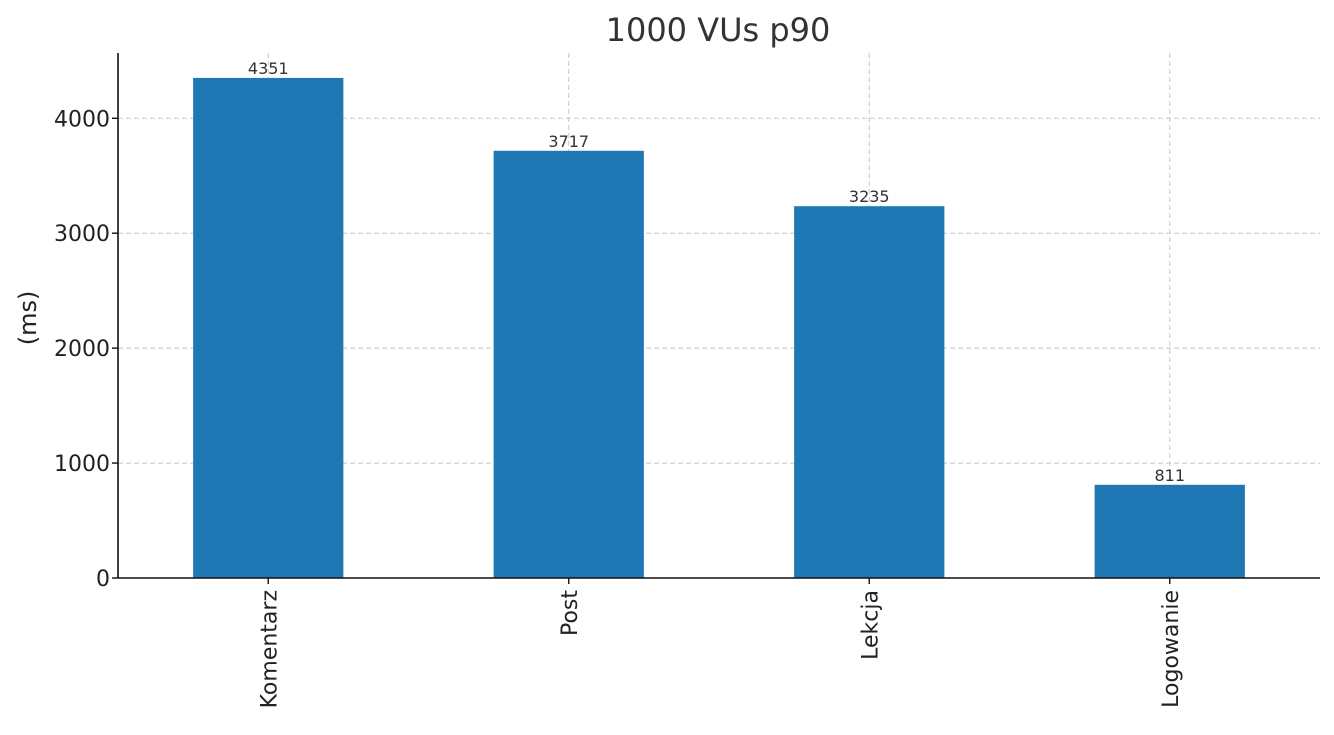 The width and height of the screenshot is (1334, 735). Describe the element at coordinates (82, 464) in the screenshot. I see `y-tick-label: 1000` at that location.